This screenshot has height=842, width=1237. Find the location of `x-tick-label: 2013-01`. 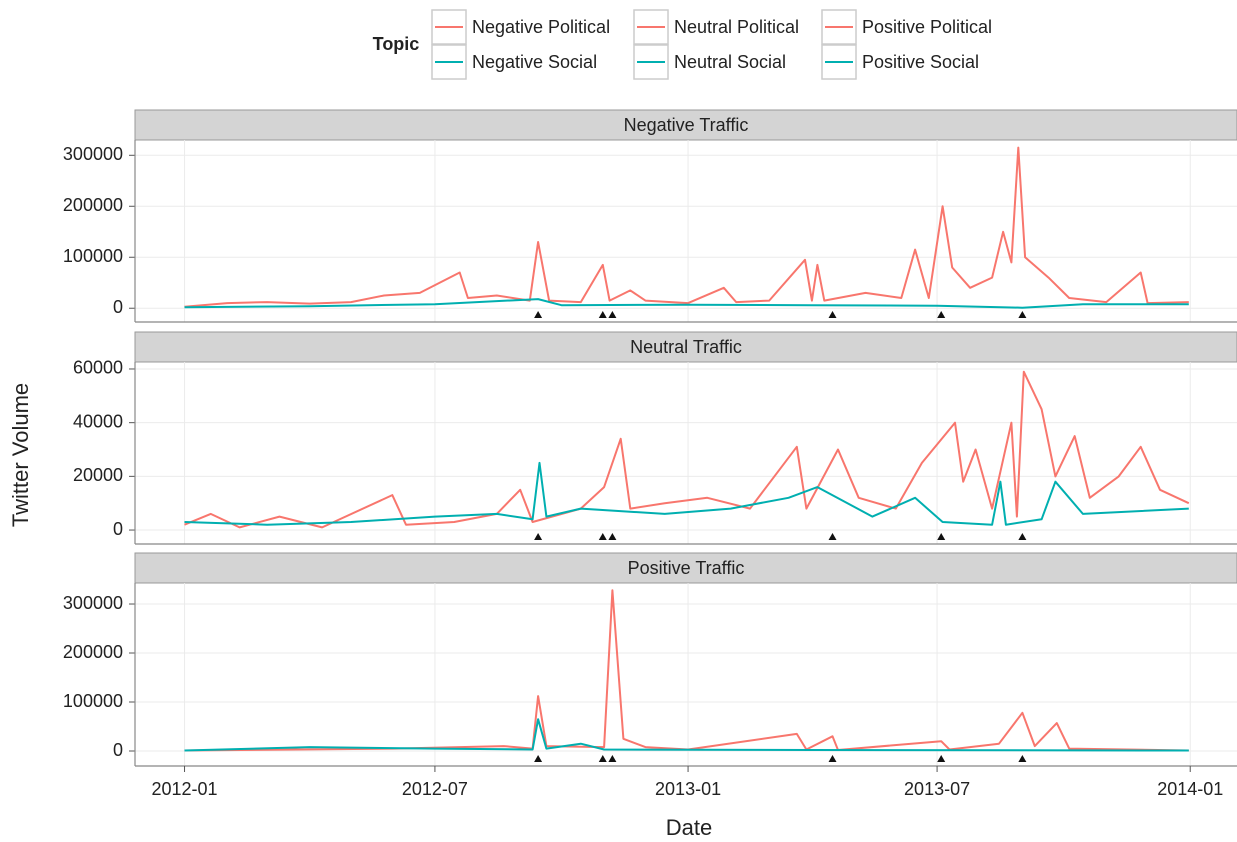

x-tick-label: 2013-01 is located at coordinates (688, 789).